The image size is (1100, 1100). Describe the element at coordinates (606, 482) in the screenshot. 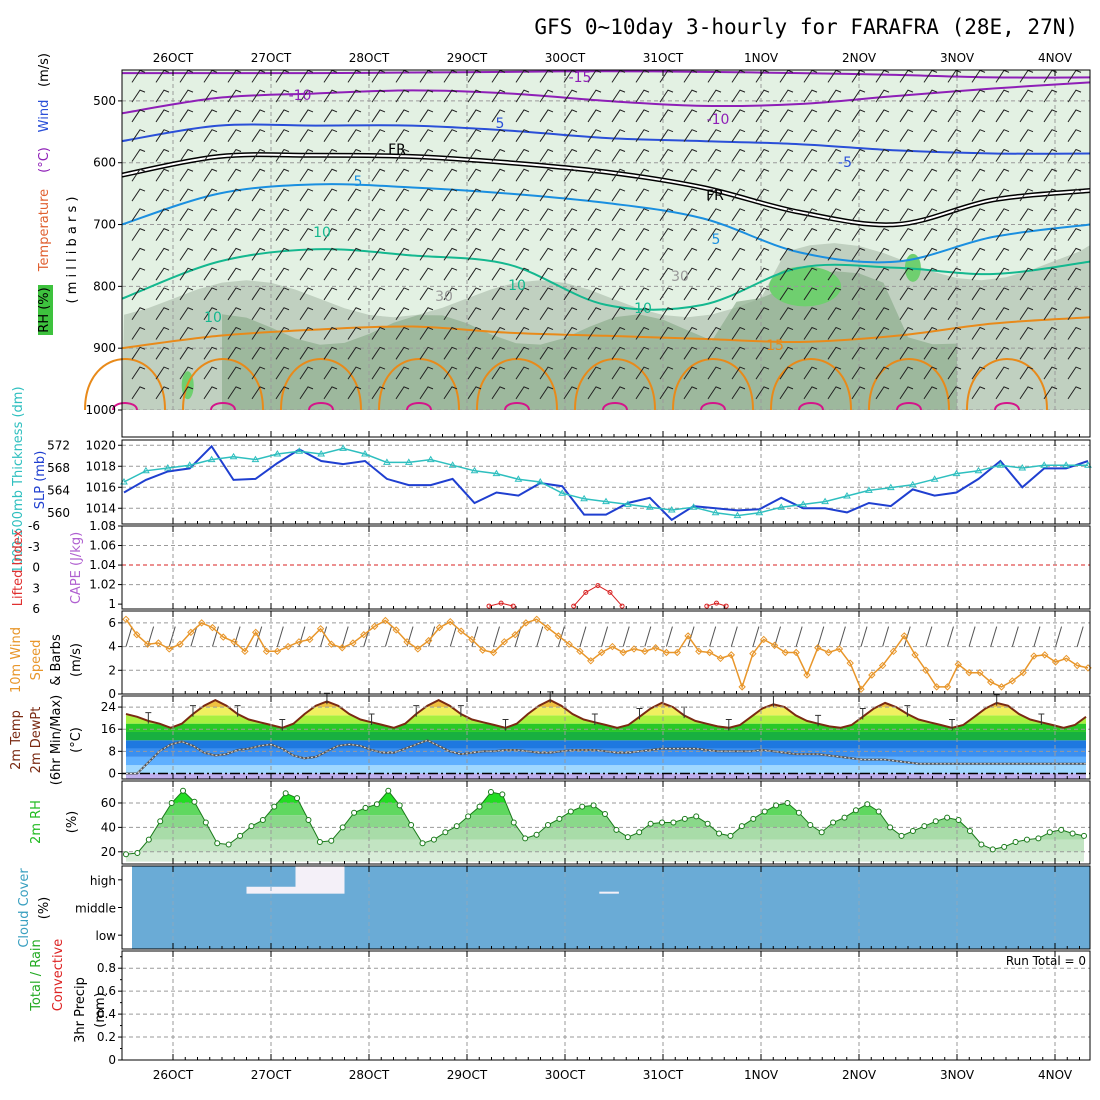

I see `slp-frame` at that location.